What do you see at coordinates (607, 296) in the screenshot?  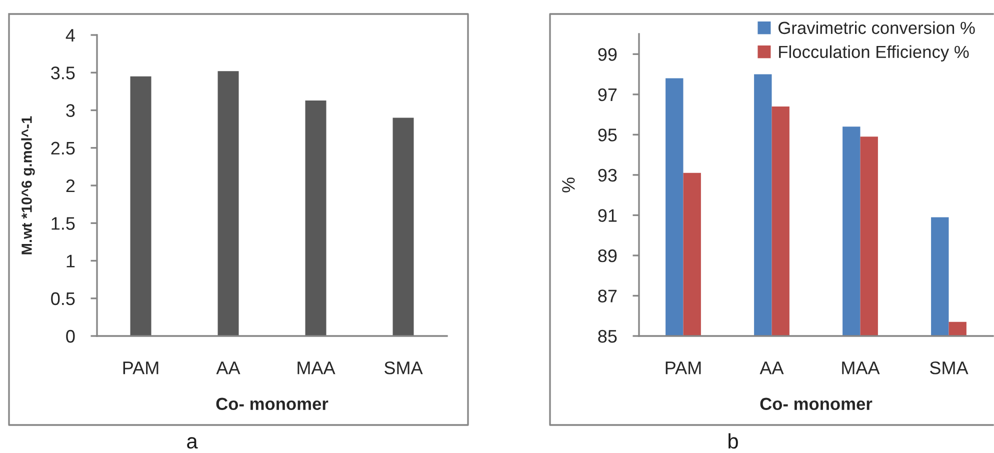 I see `y-tick-label: 87` at bounding box center [607, 296].